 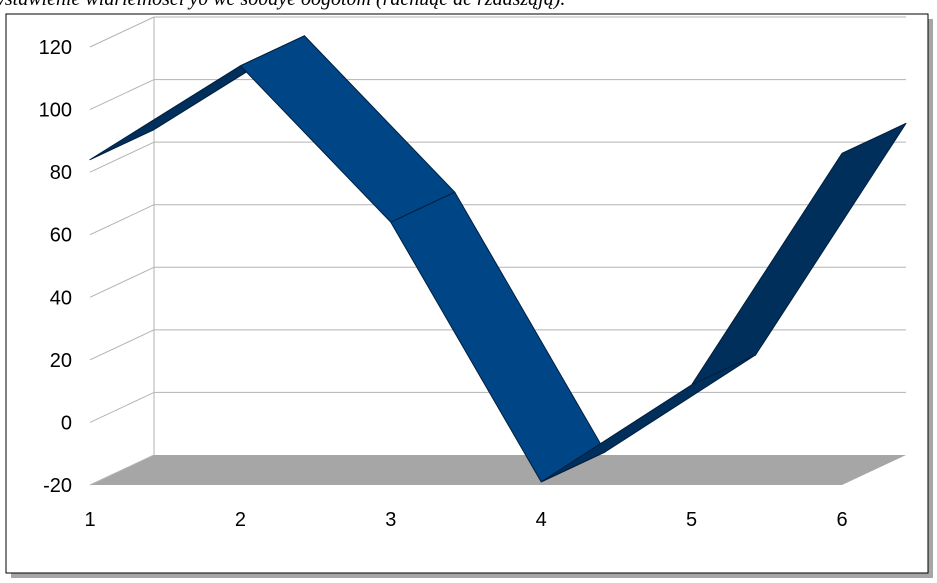 What do you see at coordinates (61, 298) in the screenshot?
I see `y-tick-label: 40` at bounding box center [61, 298].